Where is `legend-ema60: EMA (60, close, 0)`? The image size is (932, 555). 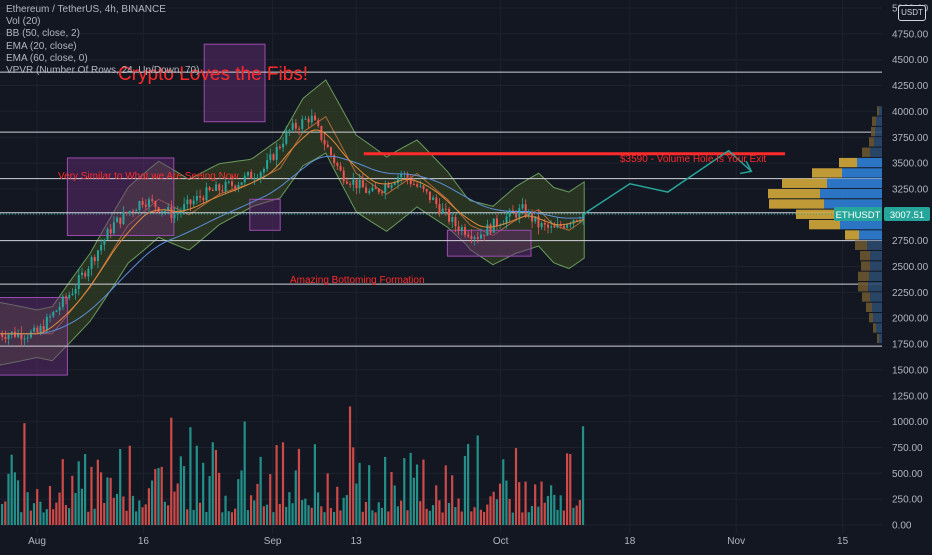
legend-ema60: EMA (60, close, 0) is located at coordinates (47, 58).